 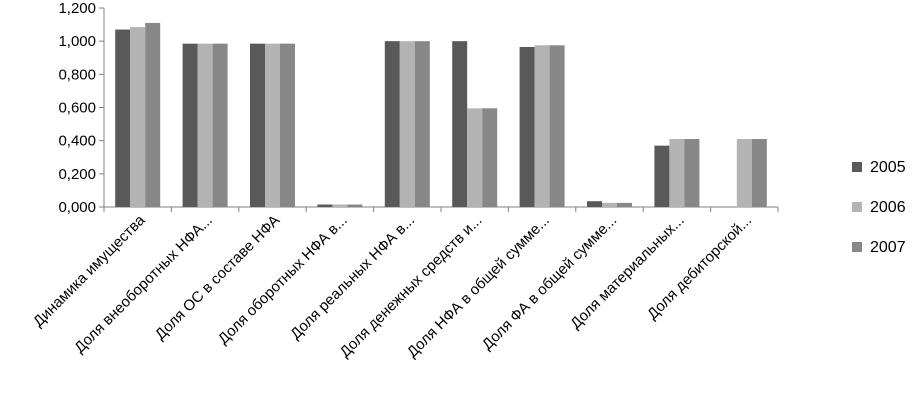 I want to click on legend-swatch-2005, so click(x=857, y=167).